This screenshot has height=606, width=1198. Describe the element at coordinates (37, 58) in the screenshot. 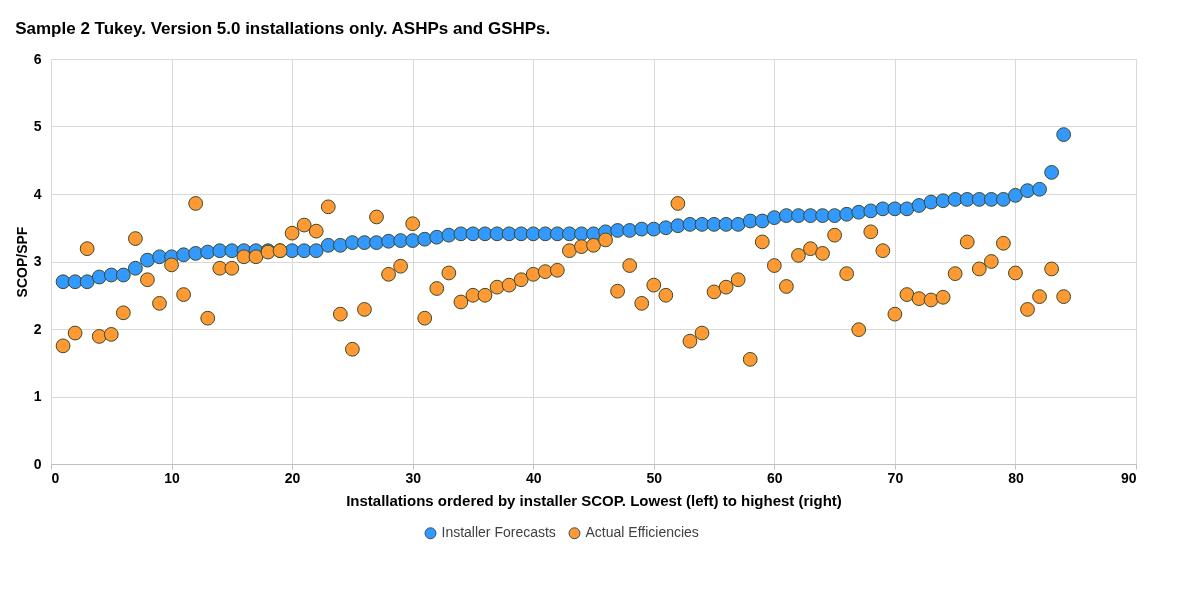

I see `y-tick-label: 6` at that location.